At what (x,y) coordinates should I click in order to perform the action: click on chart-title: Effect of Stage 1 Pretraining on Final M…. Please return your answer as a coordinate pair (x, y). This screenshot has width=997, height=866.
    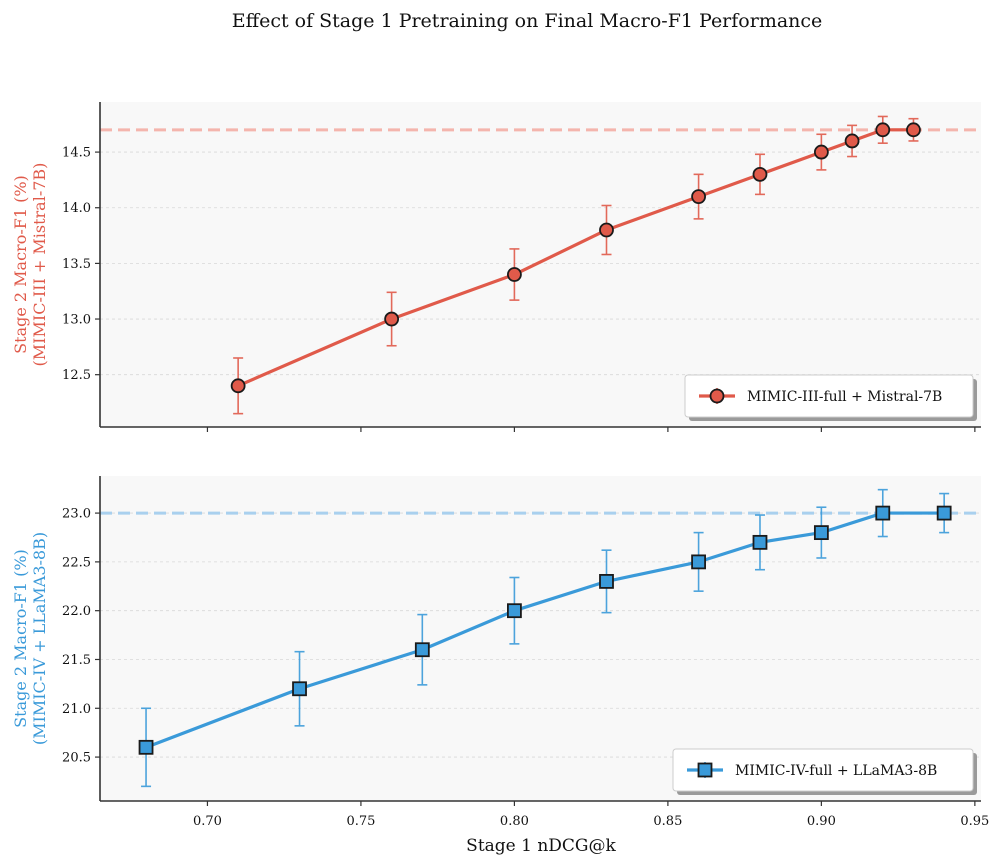
    Looking at the image, I should click on (527, 21).